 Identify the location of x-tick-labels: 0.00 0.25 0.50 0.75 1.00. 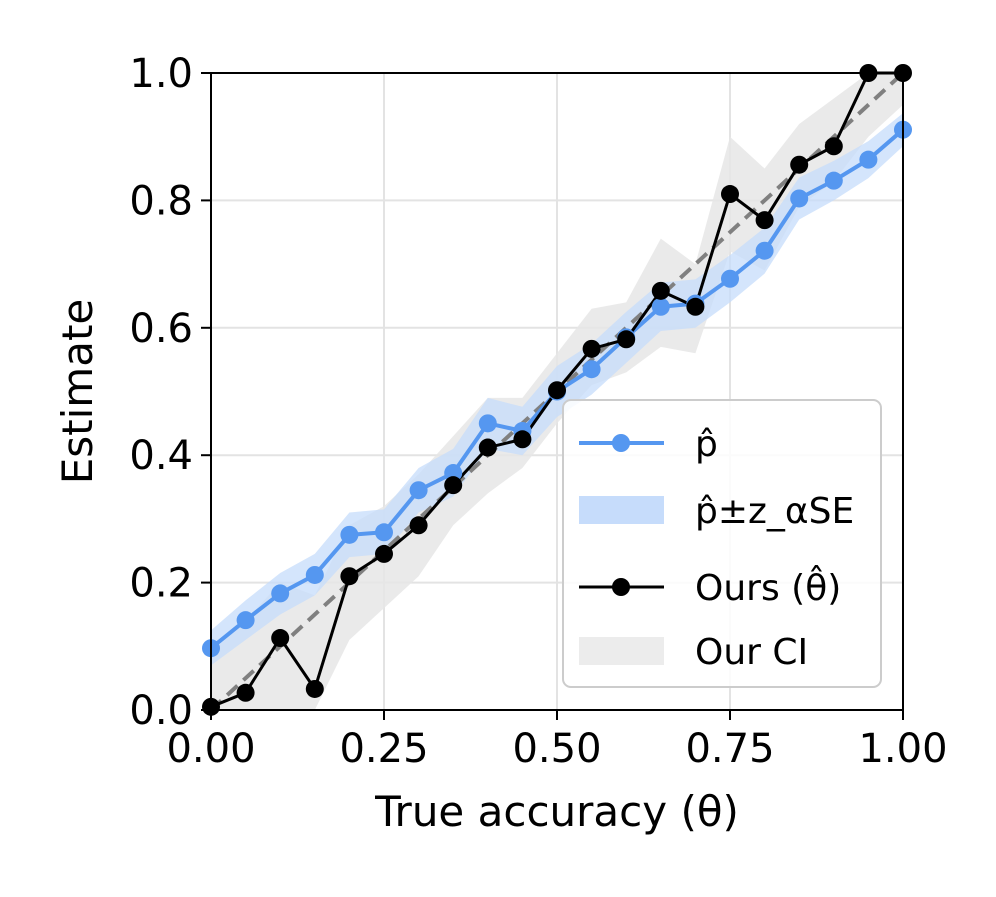
(556, 749).